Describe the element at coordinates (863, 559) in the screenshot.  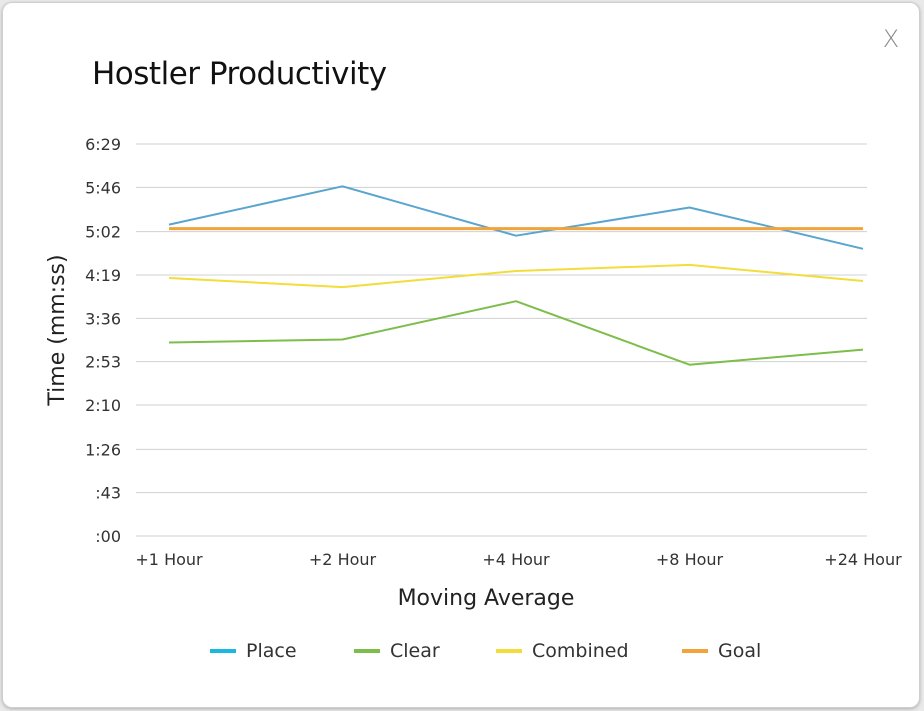
I see `x-tick-label: +24 Hour` at that location.